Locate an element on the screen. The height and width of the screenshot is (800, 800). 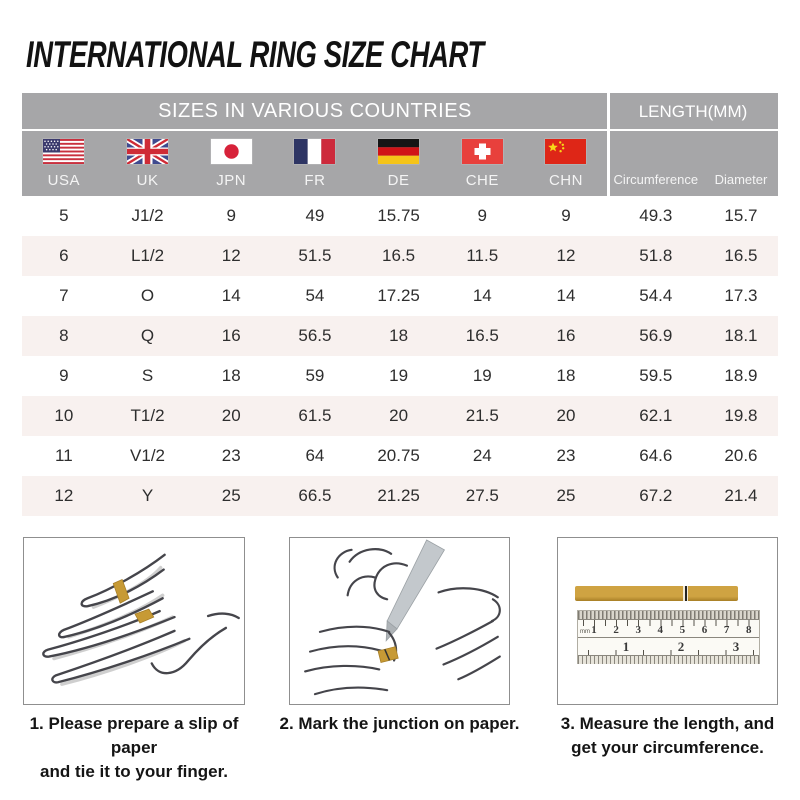
column-header-jpn: JPN is located at coordinates (231, 163).